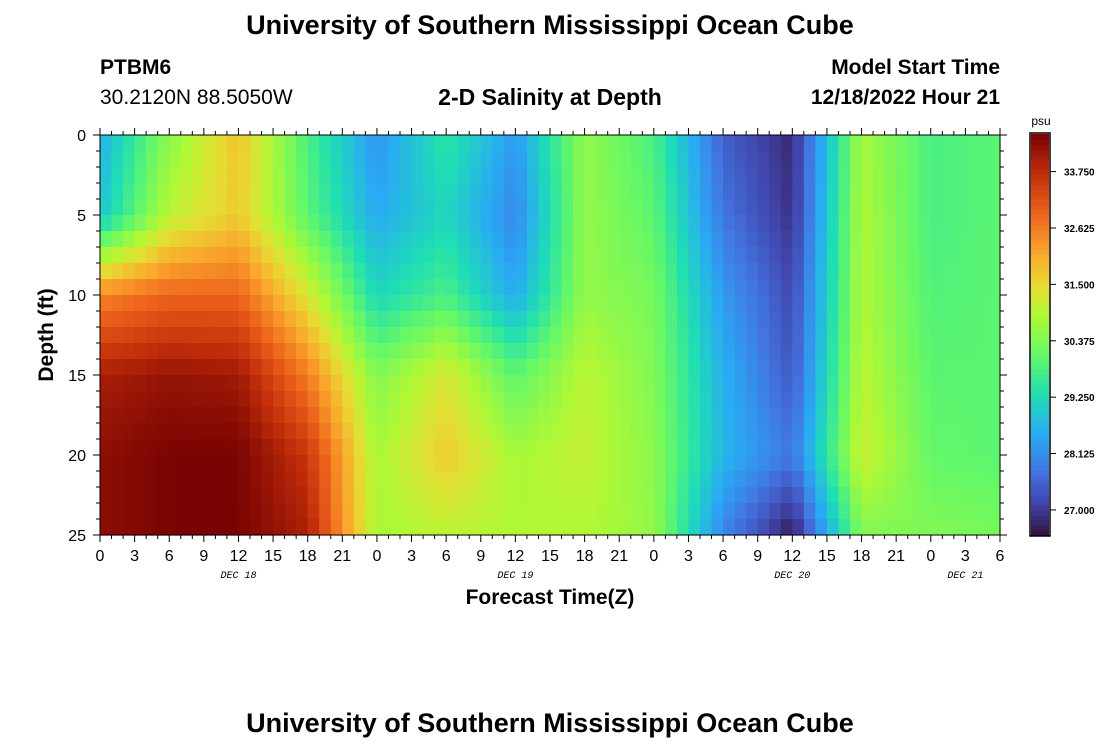  I want to click on x-tick-label: 0, so click(100, 556).